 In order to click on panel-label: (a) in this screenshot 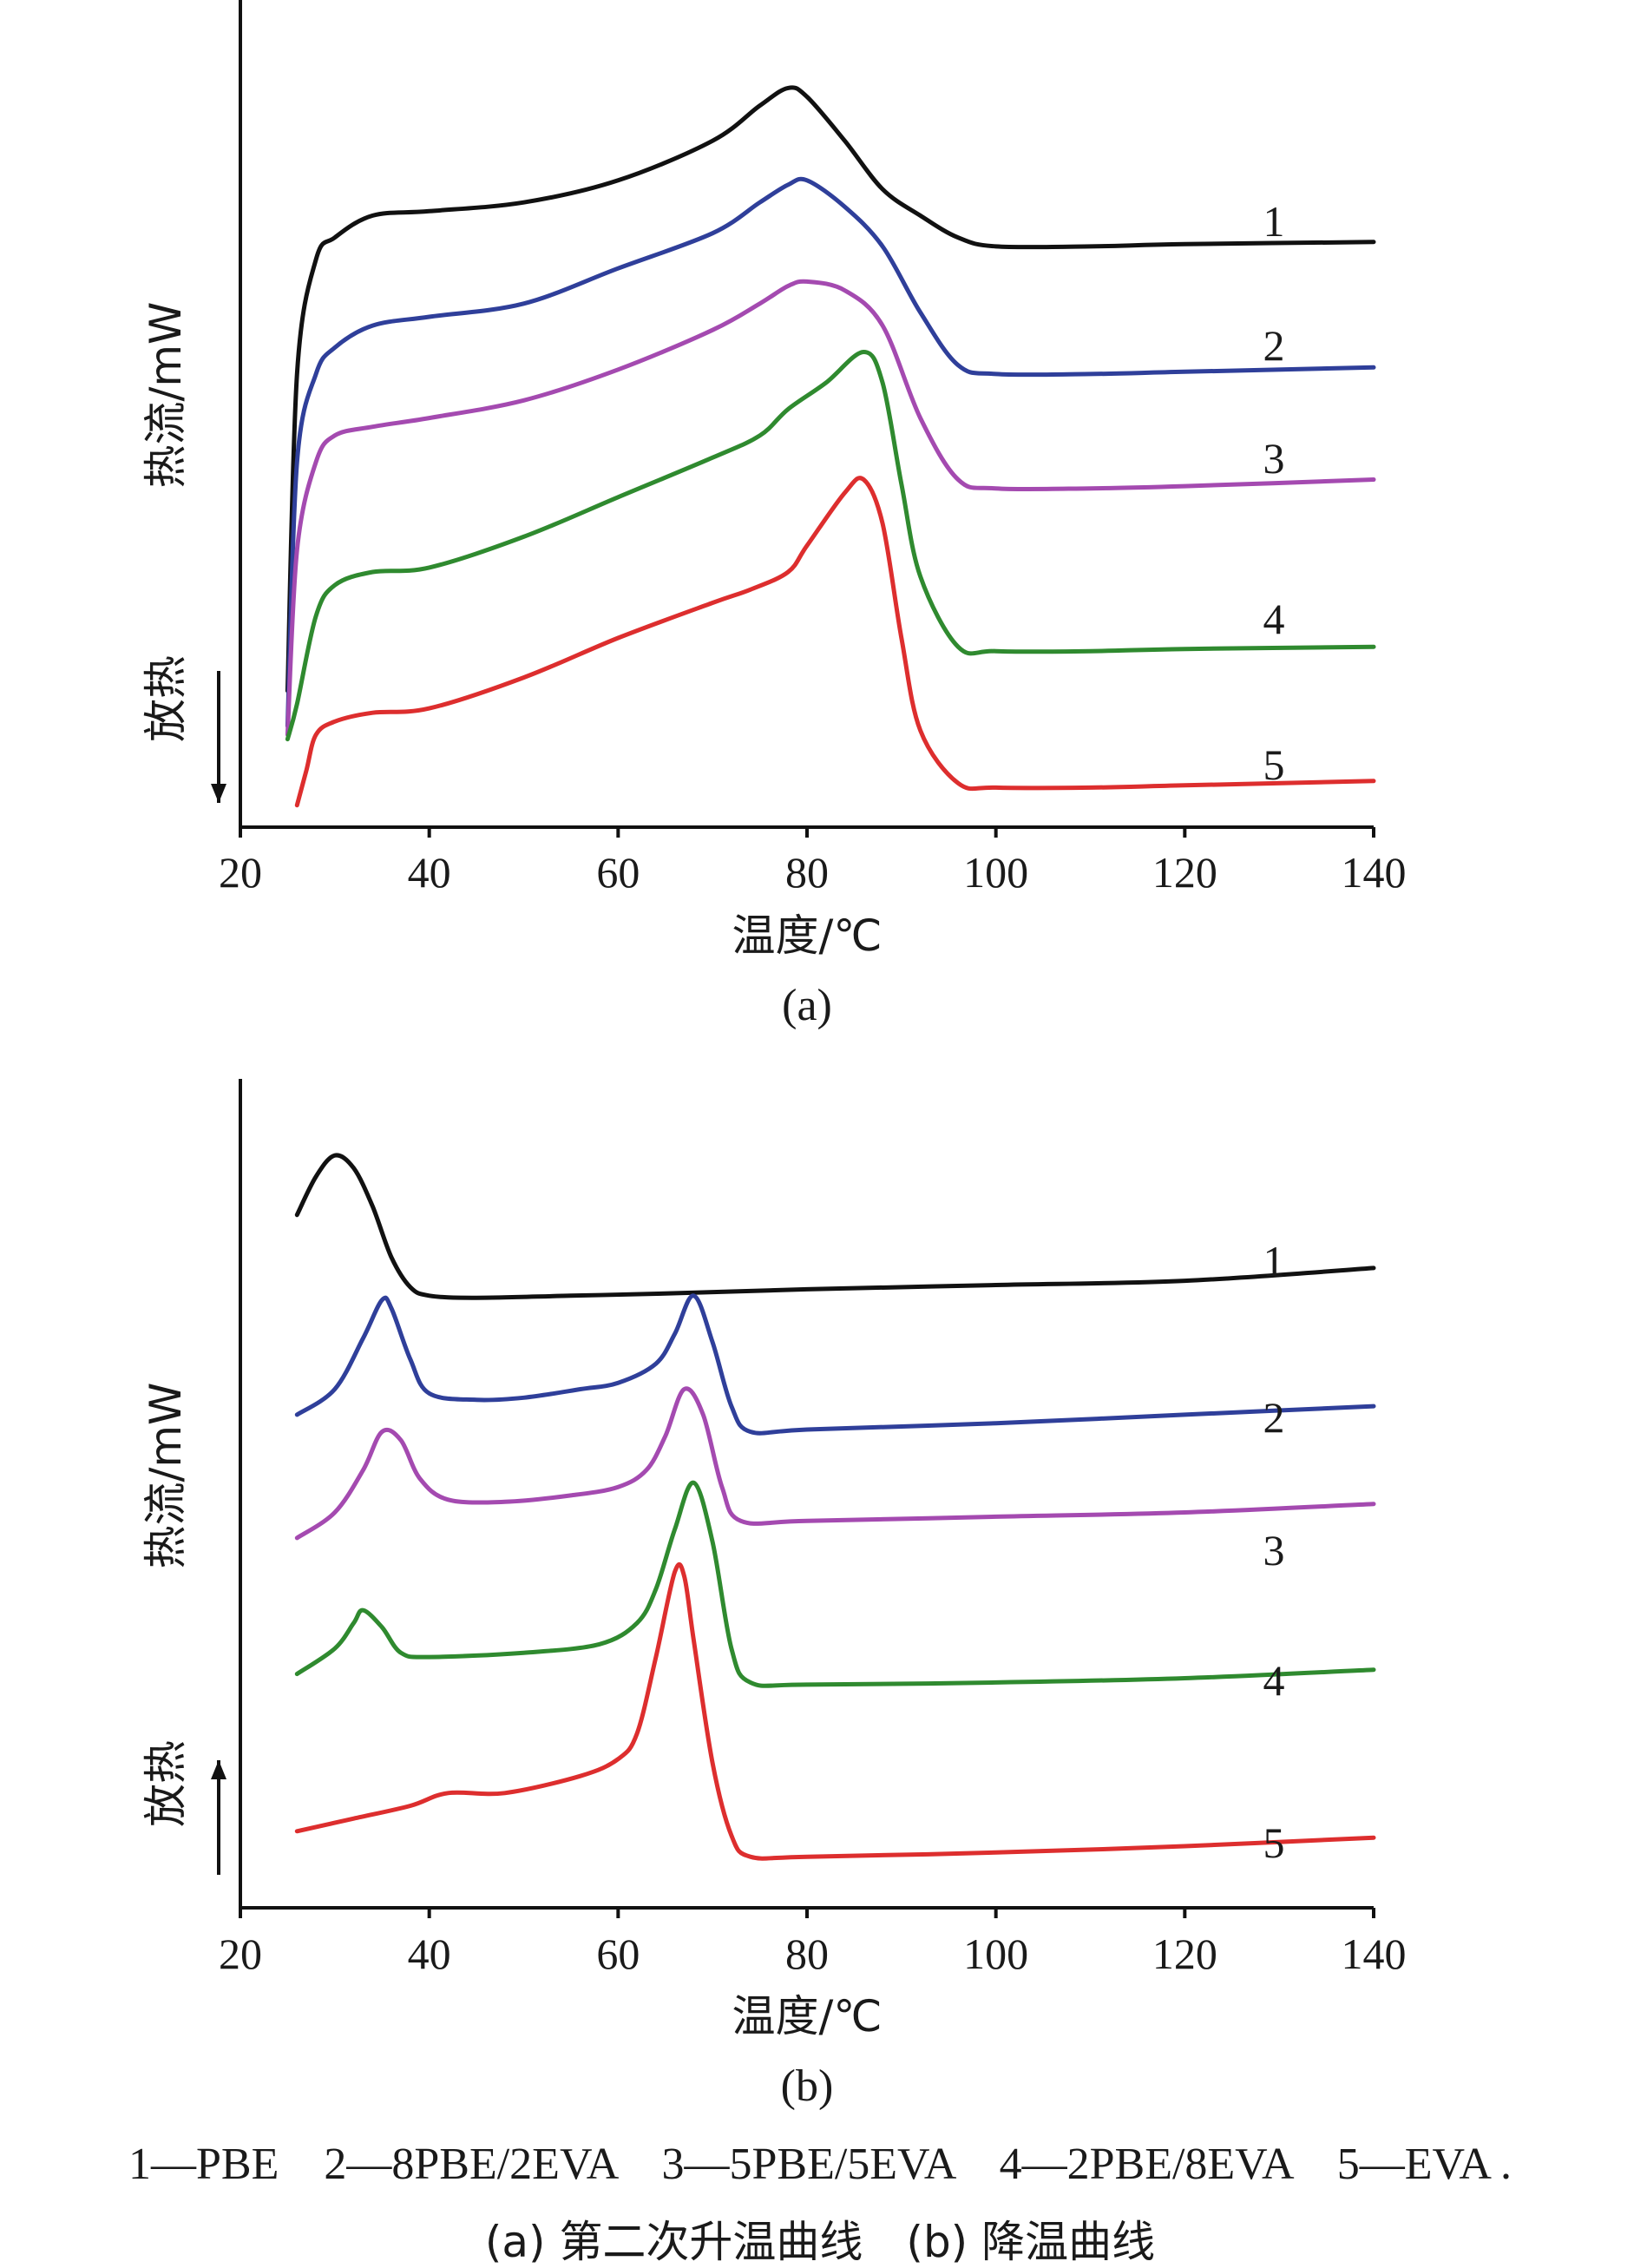, I will do `click(807, 1005)`.